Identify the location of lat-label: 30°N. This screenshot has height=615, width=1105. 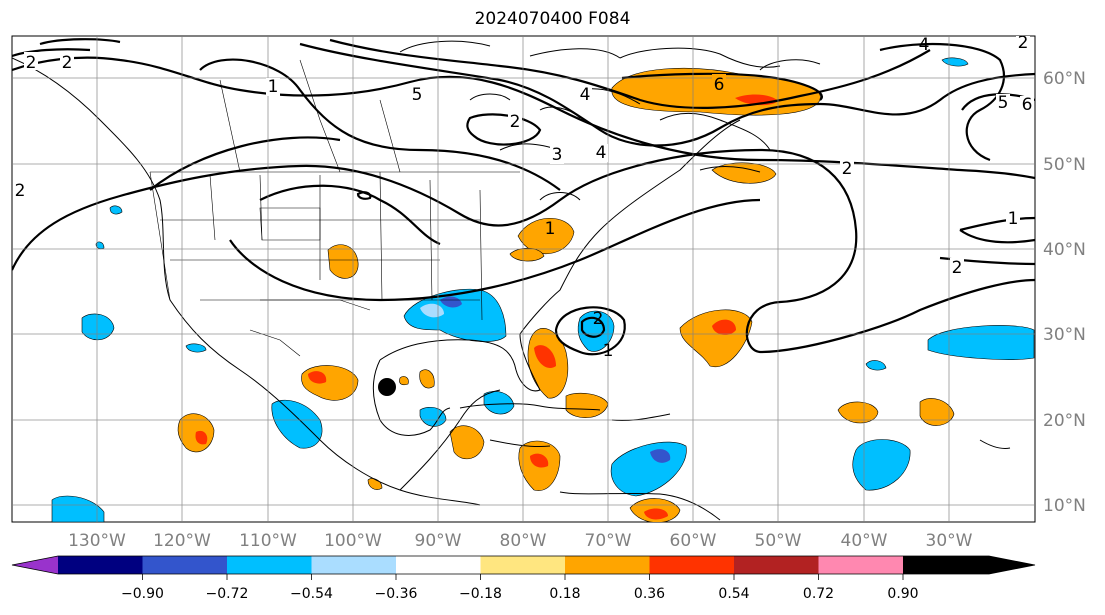
(1064, 335).